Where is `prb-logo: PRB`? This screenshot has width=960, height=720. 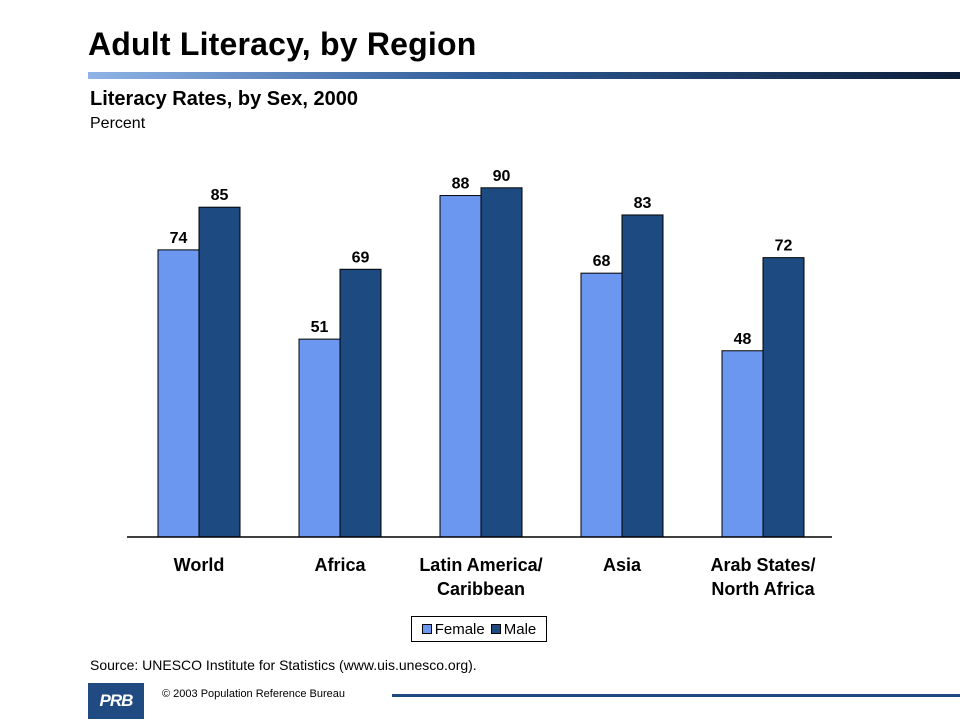
prb-logo: PRB is located at coordinates (116, 701).